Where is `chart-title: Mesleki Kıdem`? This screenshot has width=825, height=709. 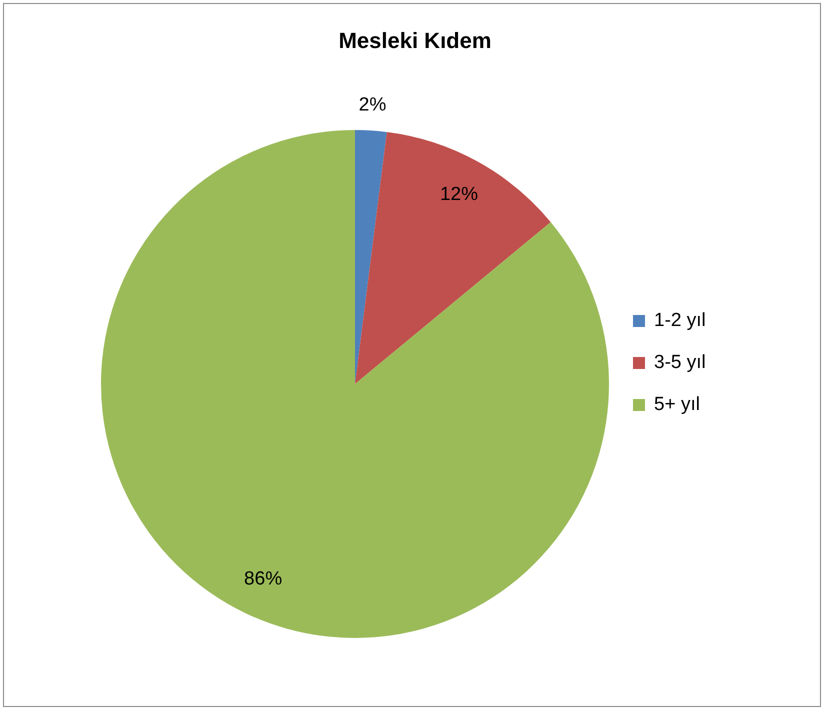 chart-title: Mesleki Kıdem is located at coordinates (415, 41).